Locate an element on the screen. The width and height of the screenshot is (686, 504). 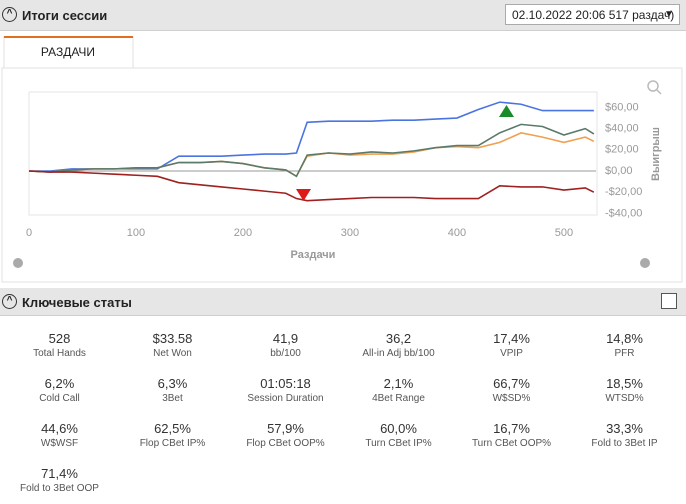
x-tick-label: 500 is located at coordinates (564, 233).